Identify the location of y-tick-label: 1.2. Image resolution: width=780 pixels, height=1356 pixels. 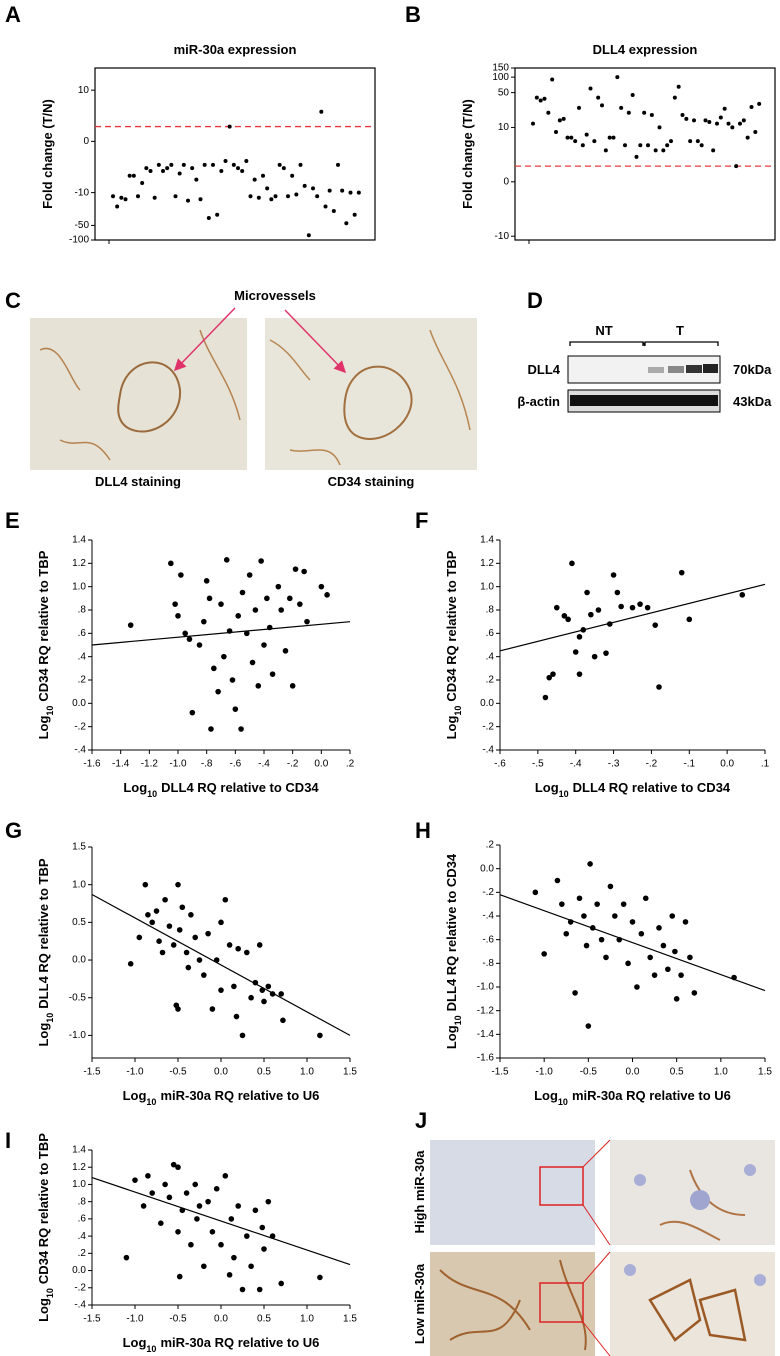
(79, 563).